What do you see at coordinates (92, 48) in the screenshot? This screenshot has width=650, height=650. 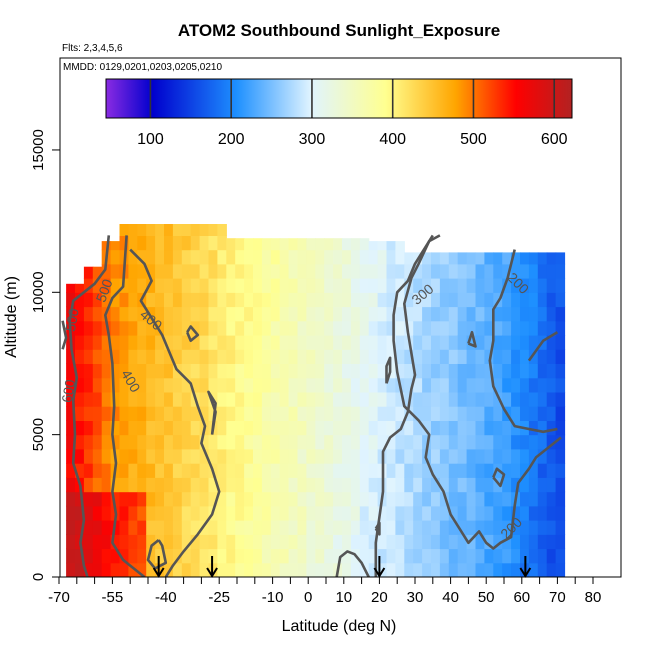 I see `flights-label: Flts: 2,3,4,5,6` at bounding box center [92, 48].